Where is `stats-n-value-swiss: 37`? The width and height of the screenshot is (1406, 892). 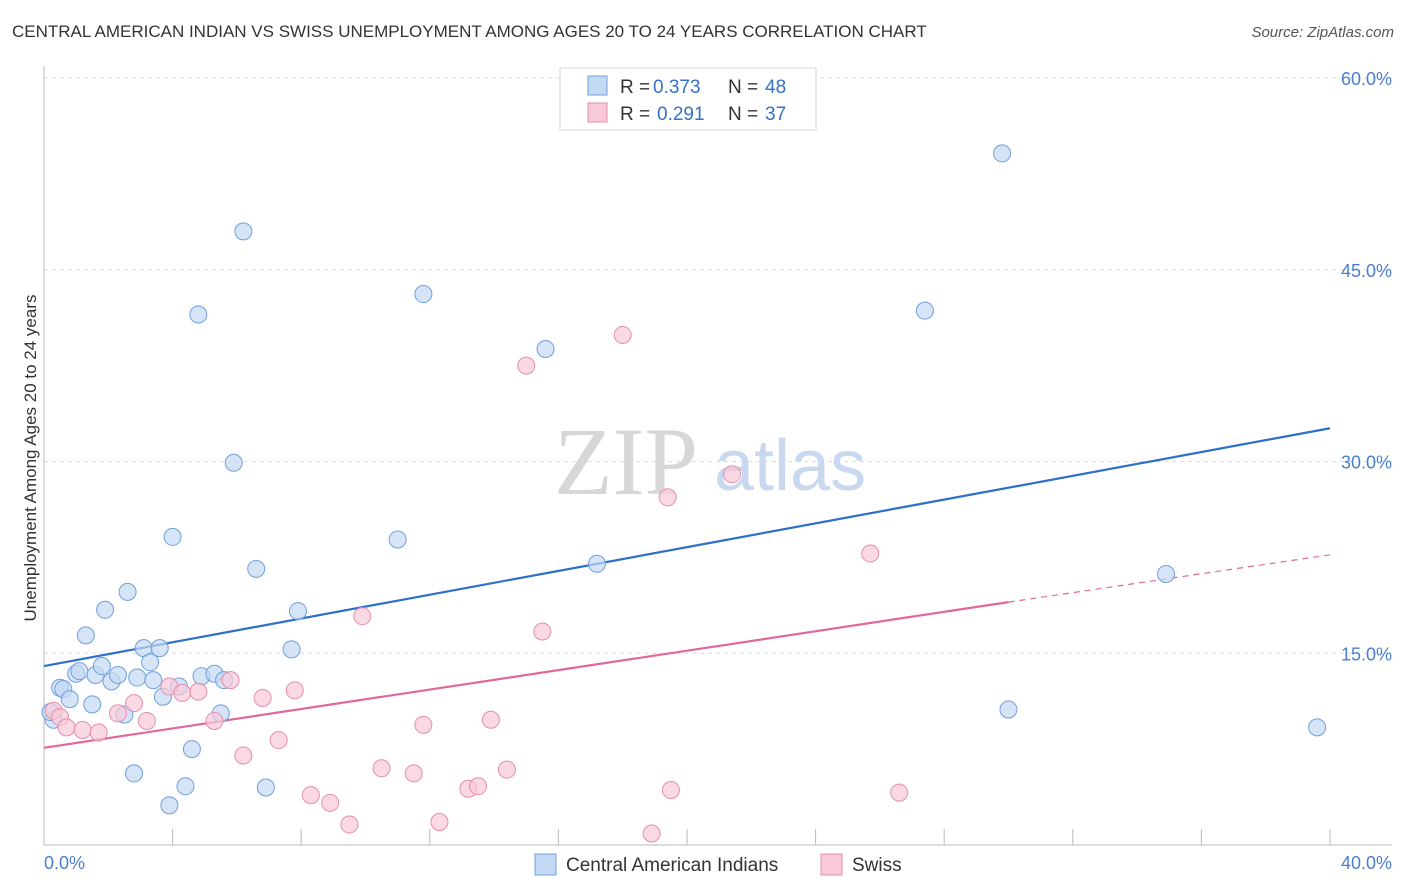
stats-n-value-swiss: 37 is located at coordinates (775, 114).